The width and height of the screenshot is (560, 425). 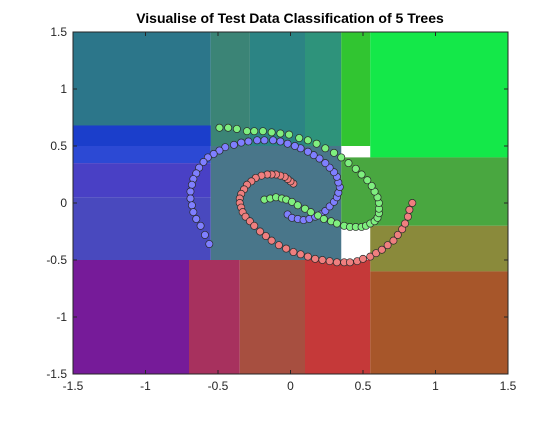 I want to click on y-tick-label: -1.5, so click(x=56, y=374).